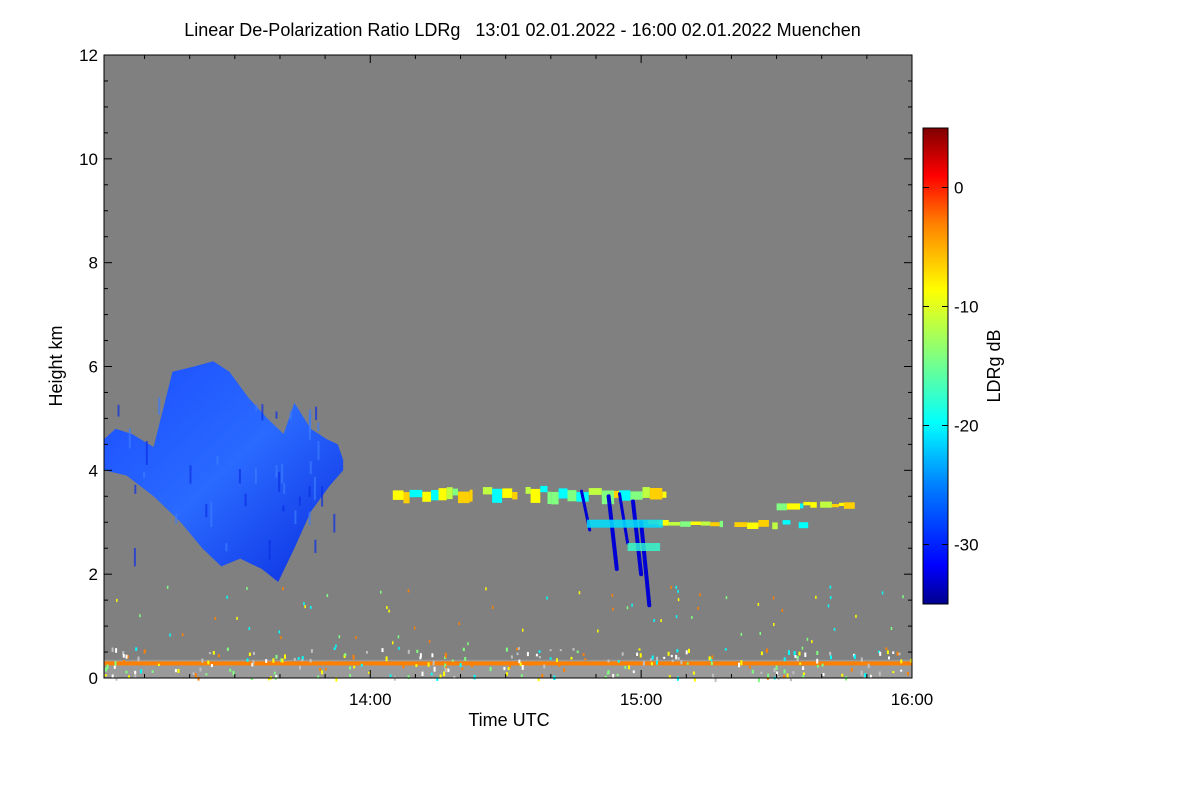  Describe the element at coordinates (224, 471) in the screenshot. I see `ice-cloud` at that location.